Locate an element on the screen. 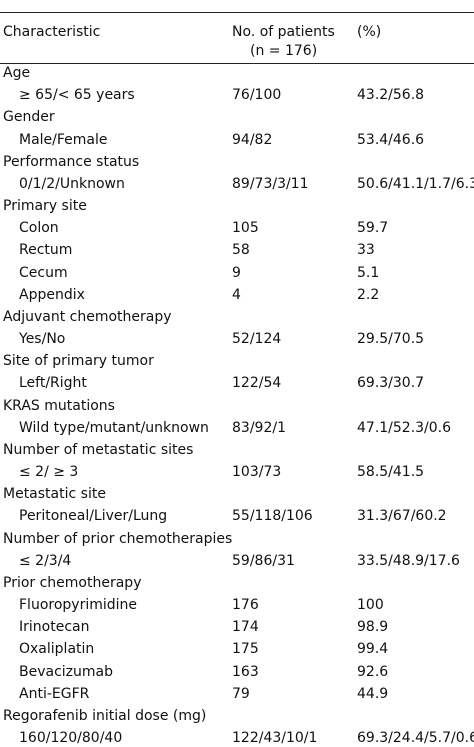 The width and height of the screenshot is (474, 747). count-cell: 176 is located at coordinates (245, 605).